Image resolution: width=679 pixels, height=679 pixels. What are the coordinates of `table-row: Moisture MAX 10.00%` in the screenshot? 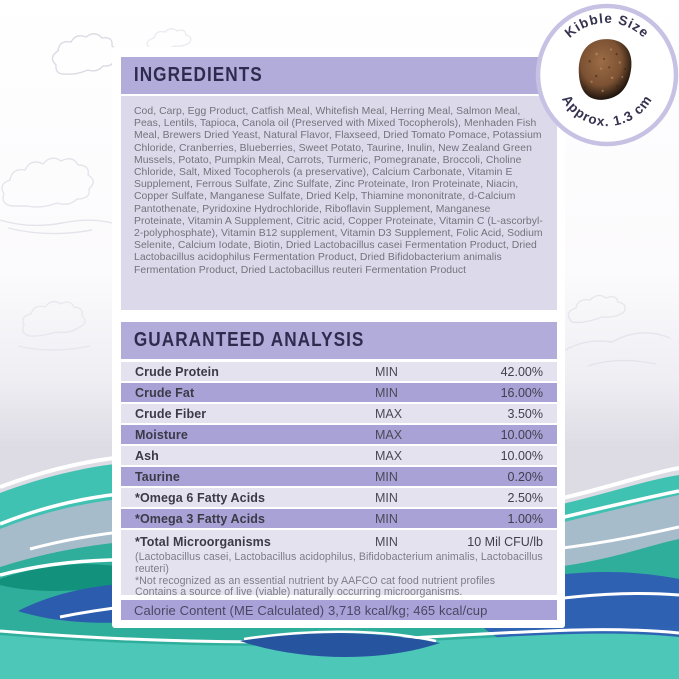 It's located at (339, 434).